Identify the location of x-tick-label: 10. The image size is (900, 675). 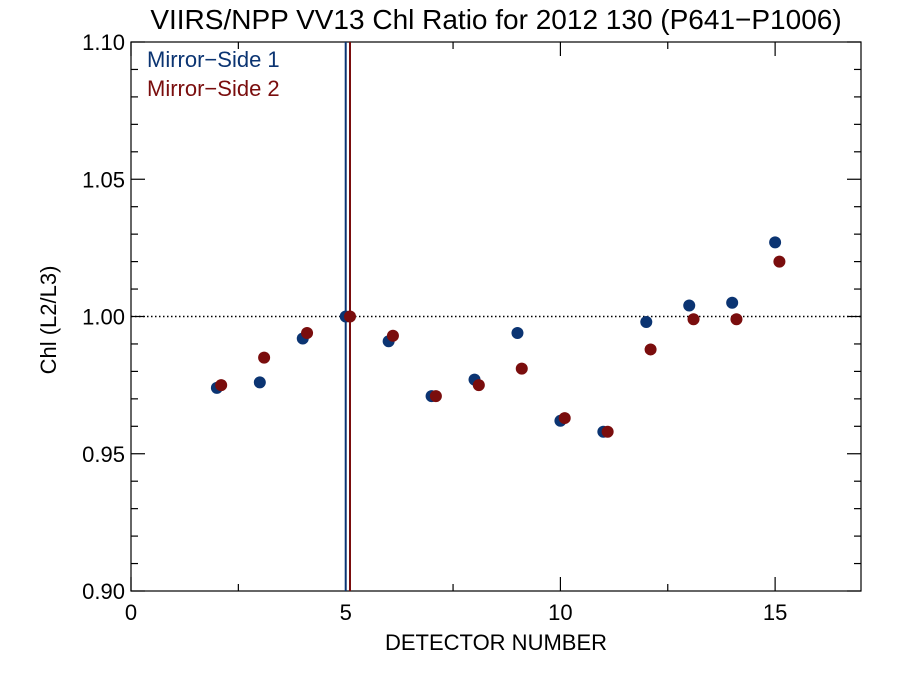
(560, 612).